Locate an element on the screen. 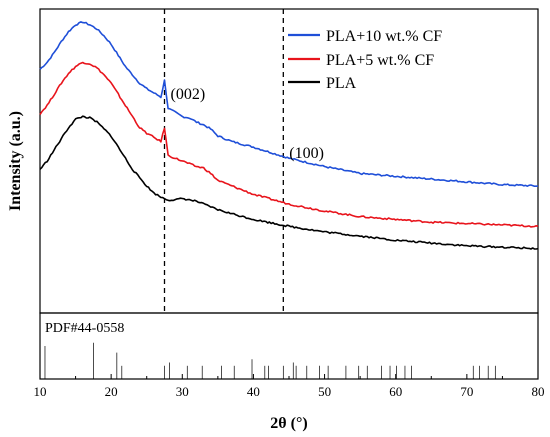 This screenshot has height=437, width=550. x-tick-label: 40 is located at coordinates (253, 391).